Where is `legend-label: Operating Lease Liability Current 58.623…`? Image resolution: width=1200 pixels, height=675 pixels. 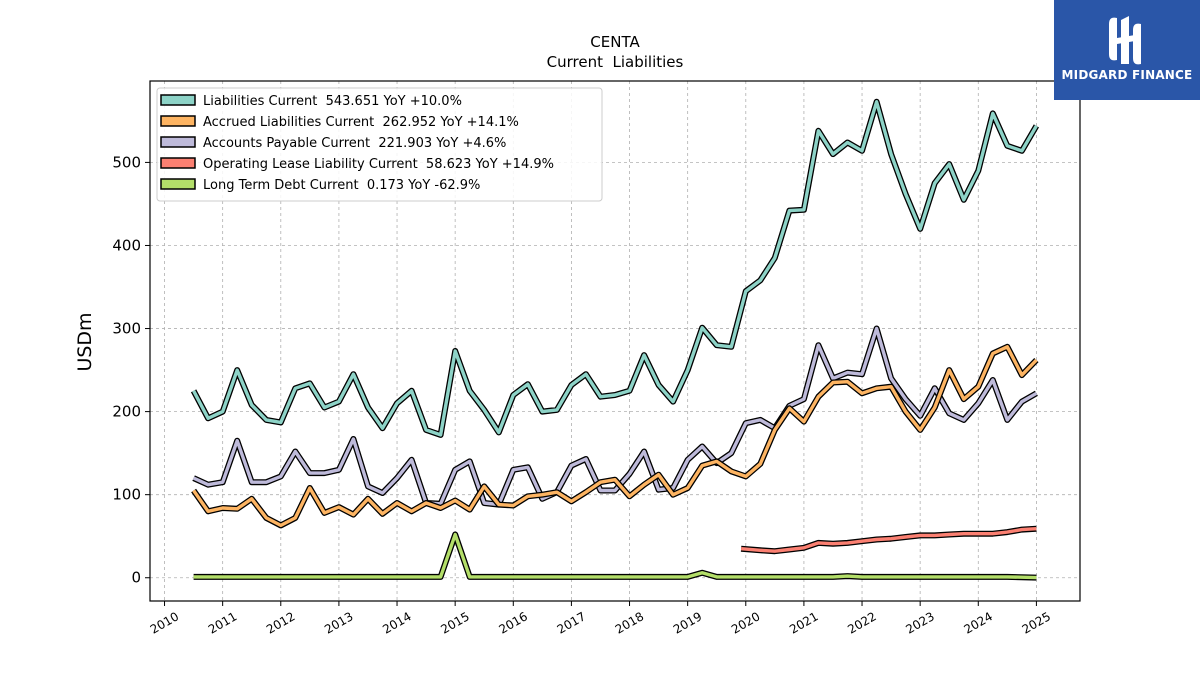 legend-label: Operating Lease Liability Current 58.623… is located at coordinates (378, 164).